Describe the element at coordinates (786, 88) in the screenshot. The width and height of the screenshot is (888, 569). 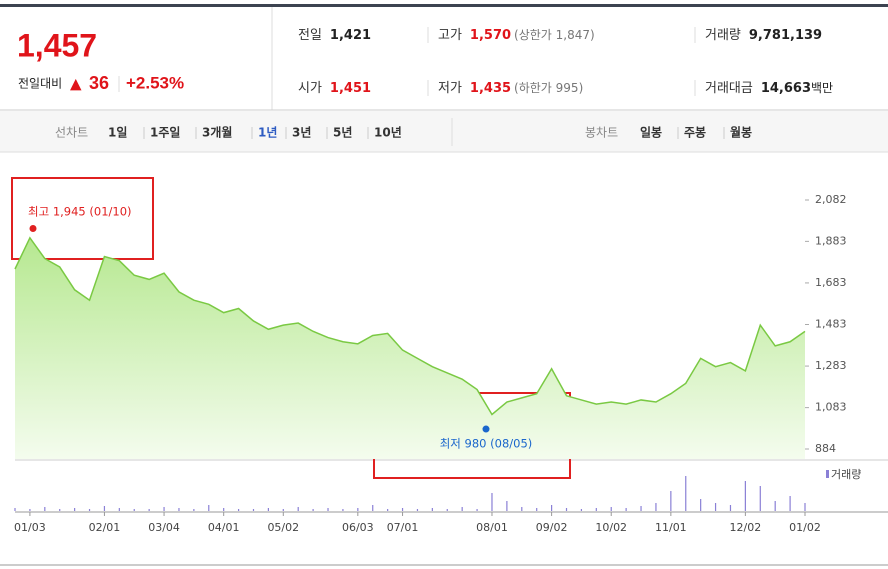
I see `stat-part: 14,663` at that location.